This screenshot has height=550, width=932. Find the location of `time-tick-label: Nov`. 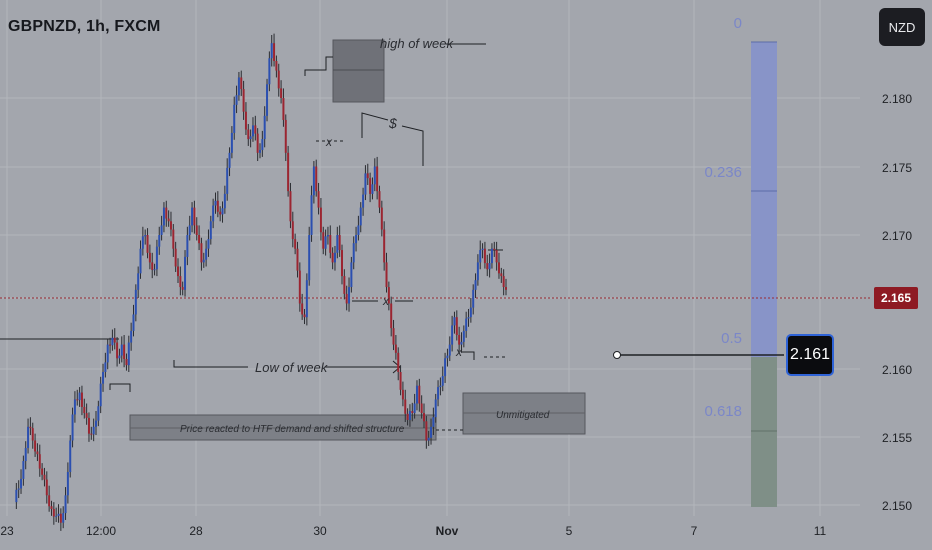

time-tick-label: Nov is located at coordinates (447, 531).